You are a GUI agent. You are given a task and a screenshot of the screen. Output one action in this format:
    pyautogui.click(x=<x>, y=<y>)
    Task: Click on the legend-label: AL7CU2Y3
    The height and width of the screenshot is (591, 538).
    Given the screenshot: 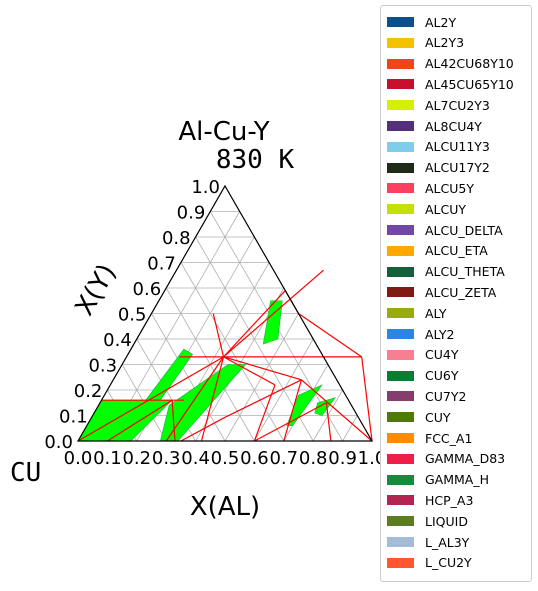 What is the action you would take?
    pyautogui.click(x=457, y=105)
    